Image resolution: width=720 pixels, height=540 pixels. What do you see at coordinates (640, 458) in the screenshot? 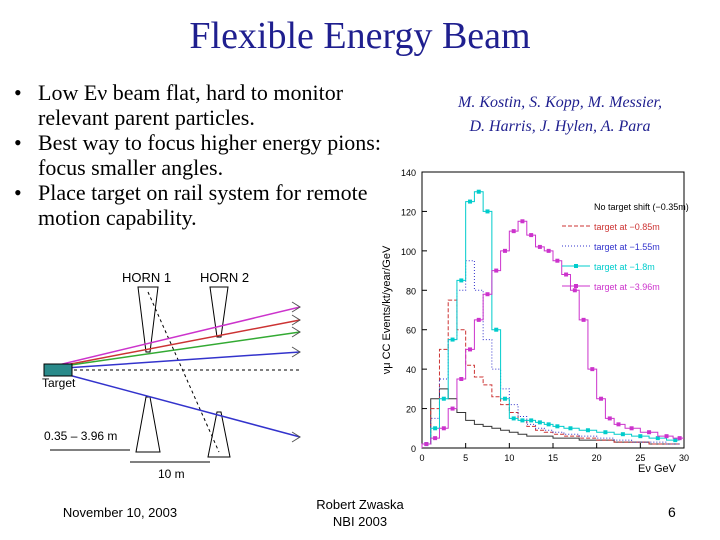
I see `x-tick-label: 25` at bounding box center [640, 458].